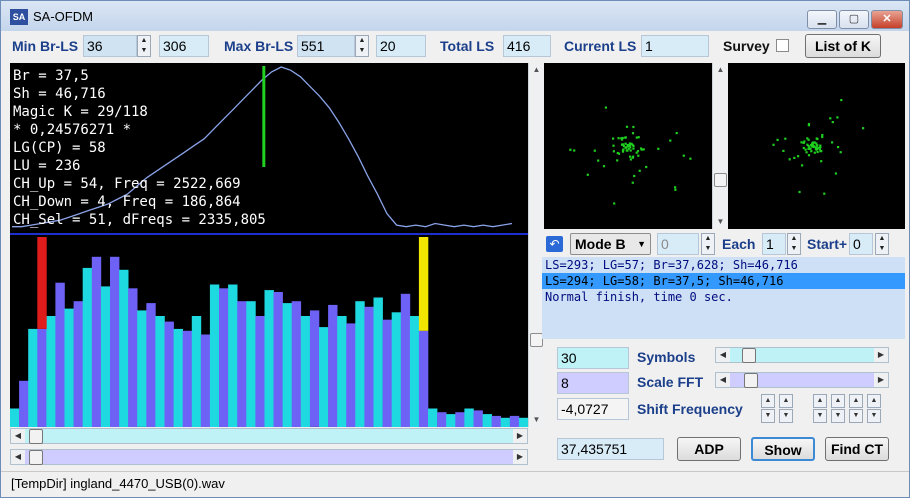 This screenshot has height=498, width=910. Describe the element at coordinates (802, 380) in the screenshot. I see `scale-fft-slider: ◀ ▶` at that location.